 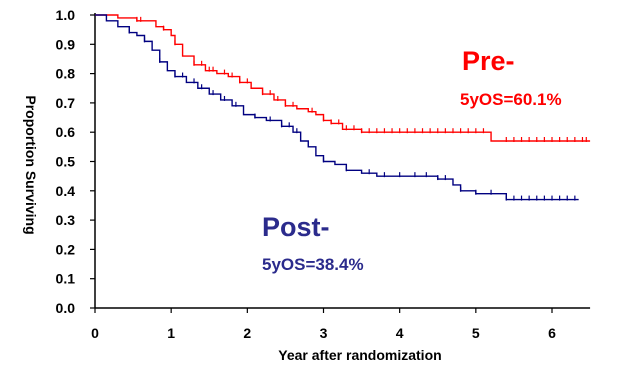 What do you see at coordinates (66, 44) in the screenshot?
I see `y-tick-label: 0.9` at bounding box center [66, 44].